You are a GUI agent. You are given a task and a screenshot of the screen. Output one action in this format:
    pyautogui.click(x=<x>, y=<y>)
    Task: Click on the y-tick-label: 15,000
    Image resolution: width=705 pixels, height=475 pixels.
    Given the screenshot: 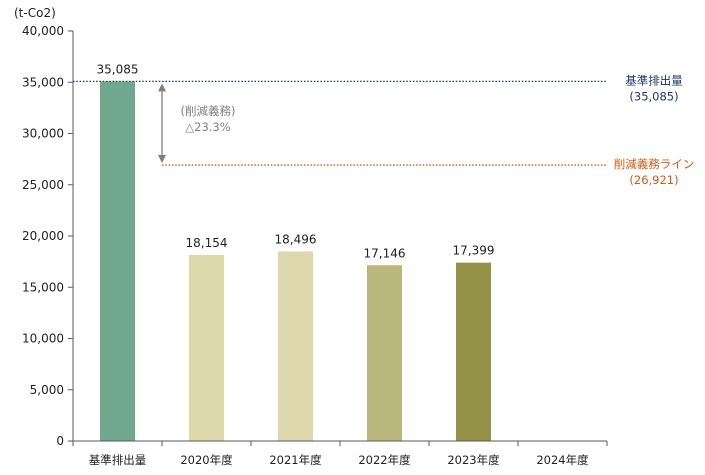 What is the action you would take?
    pyautogui.click(x=43, y=287)
    